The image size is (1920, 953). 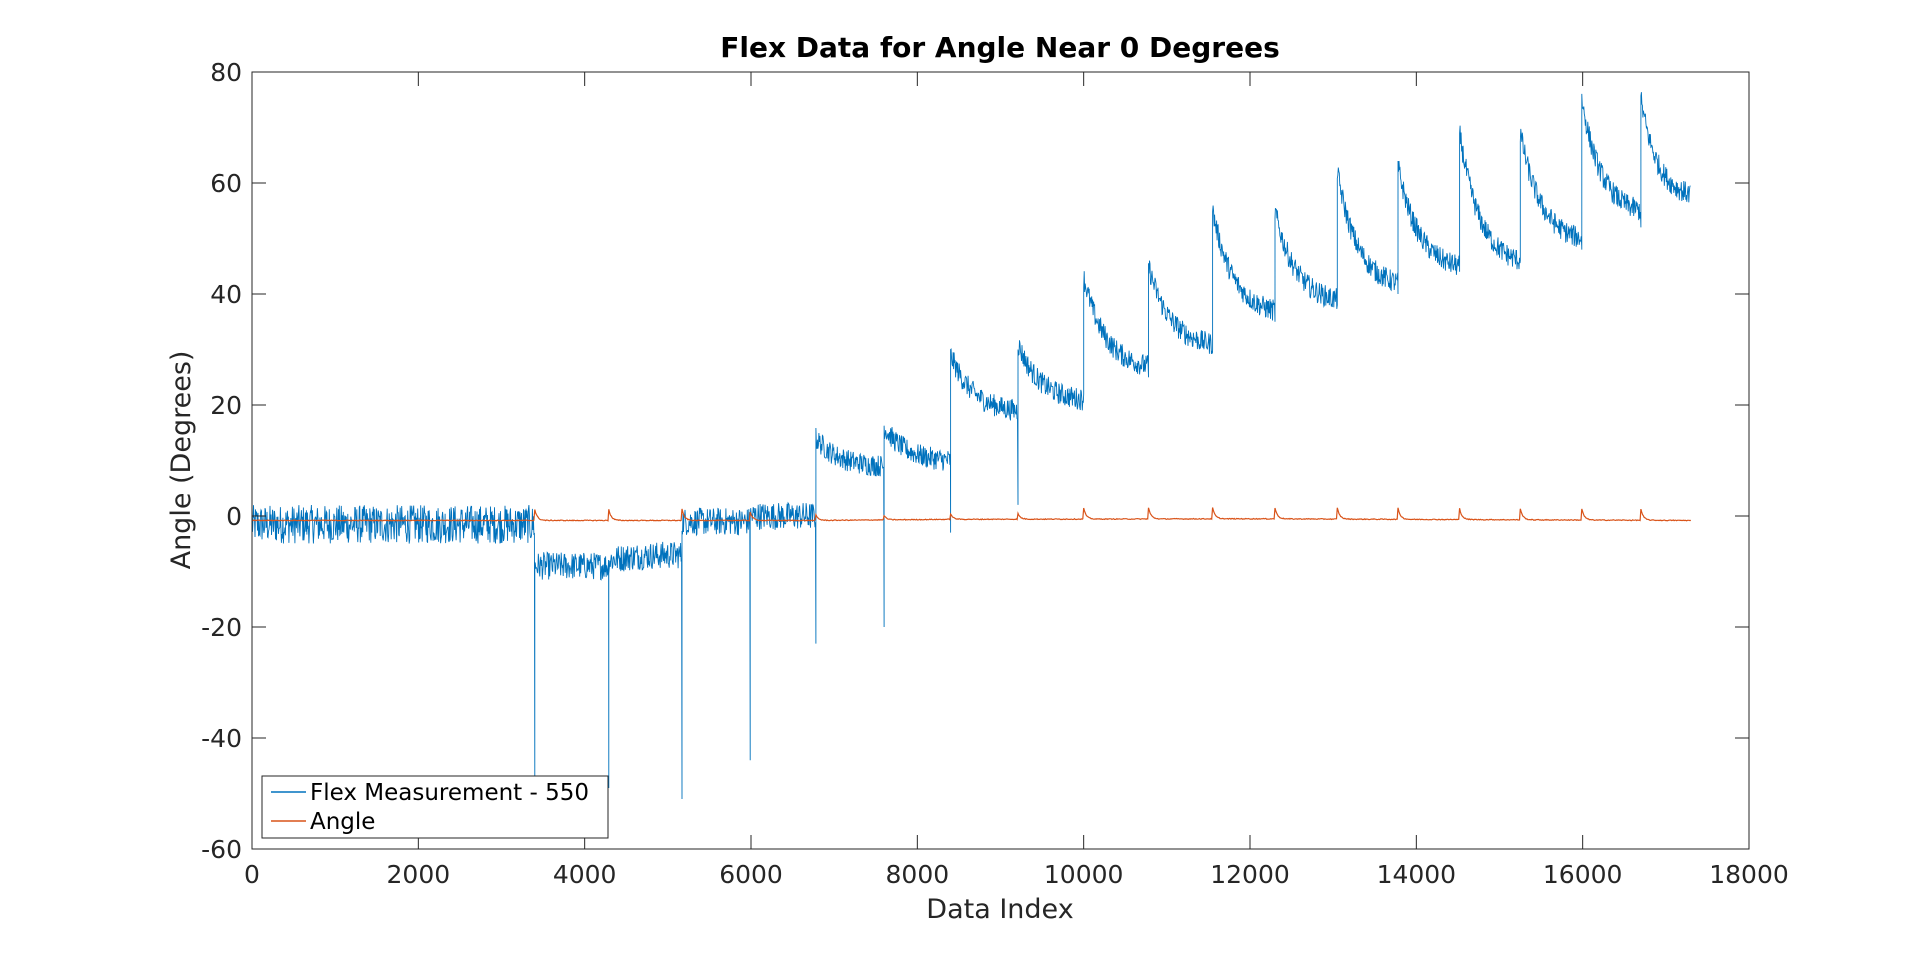 I want to click on y-tick-label: -60, so click(x=221, y=849).